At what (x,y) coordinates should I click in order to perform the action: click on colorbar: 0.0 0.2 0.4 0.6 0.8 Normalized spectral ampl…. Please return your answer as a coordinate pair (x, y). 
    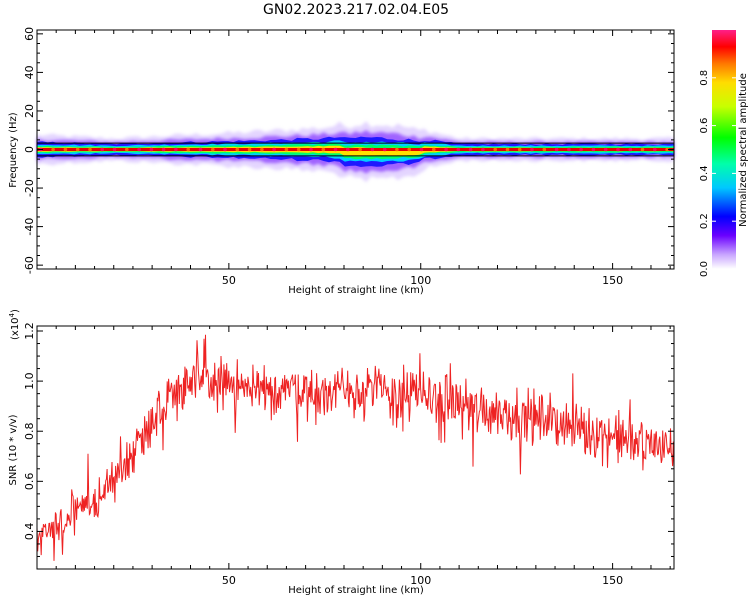
    Looking at the image, I should click on (724, 153).